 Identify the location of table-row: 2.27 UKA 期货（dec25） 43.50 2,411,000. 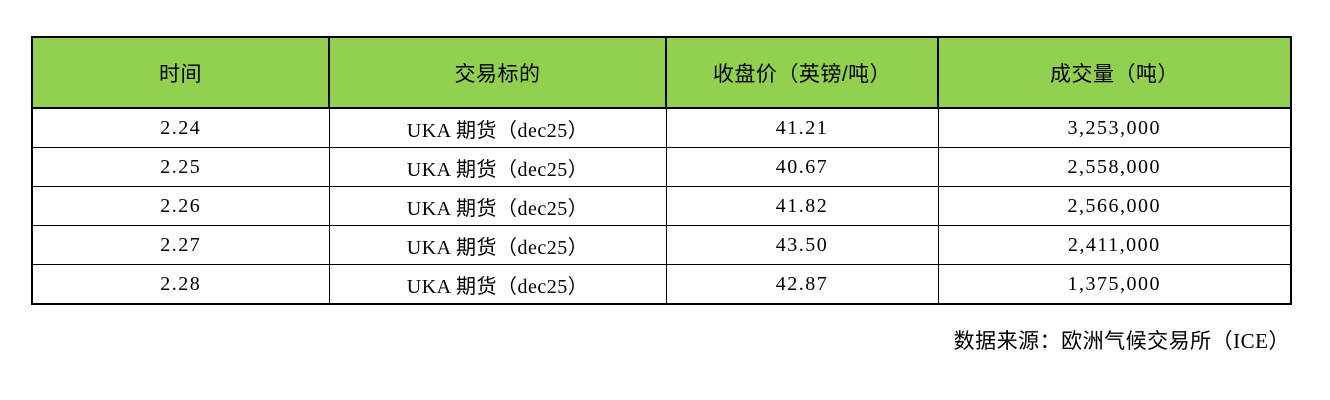
(661, 245).